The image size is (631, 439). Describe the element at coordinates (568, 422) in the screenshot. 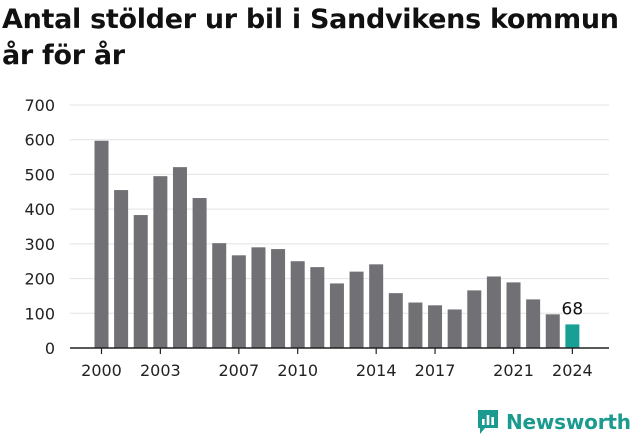

I see `brand-name: Newsworthy` at that location.